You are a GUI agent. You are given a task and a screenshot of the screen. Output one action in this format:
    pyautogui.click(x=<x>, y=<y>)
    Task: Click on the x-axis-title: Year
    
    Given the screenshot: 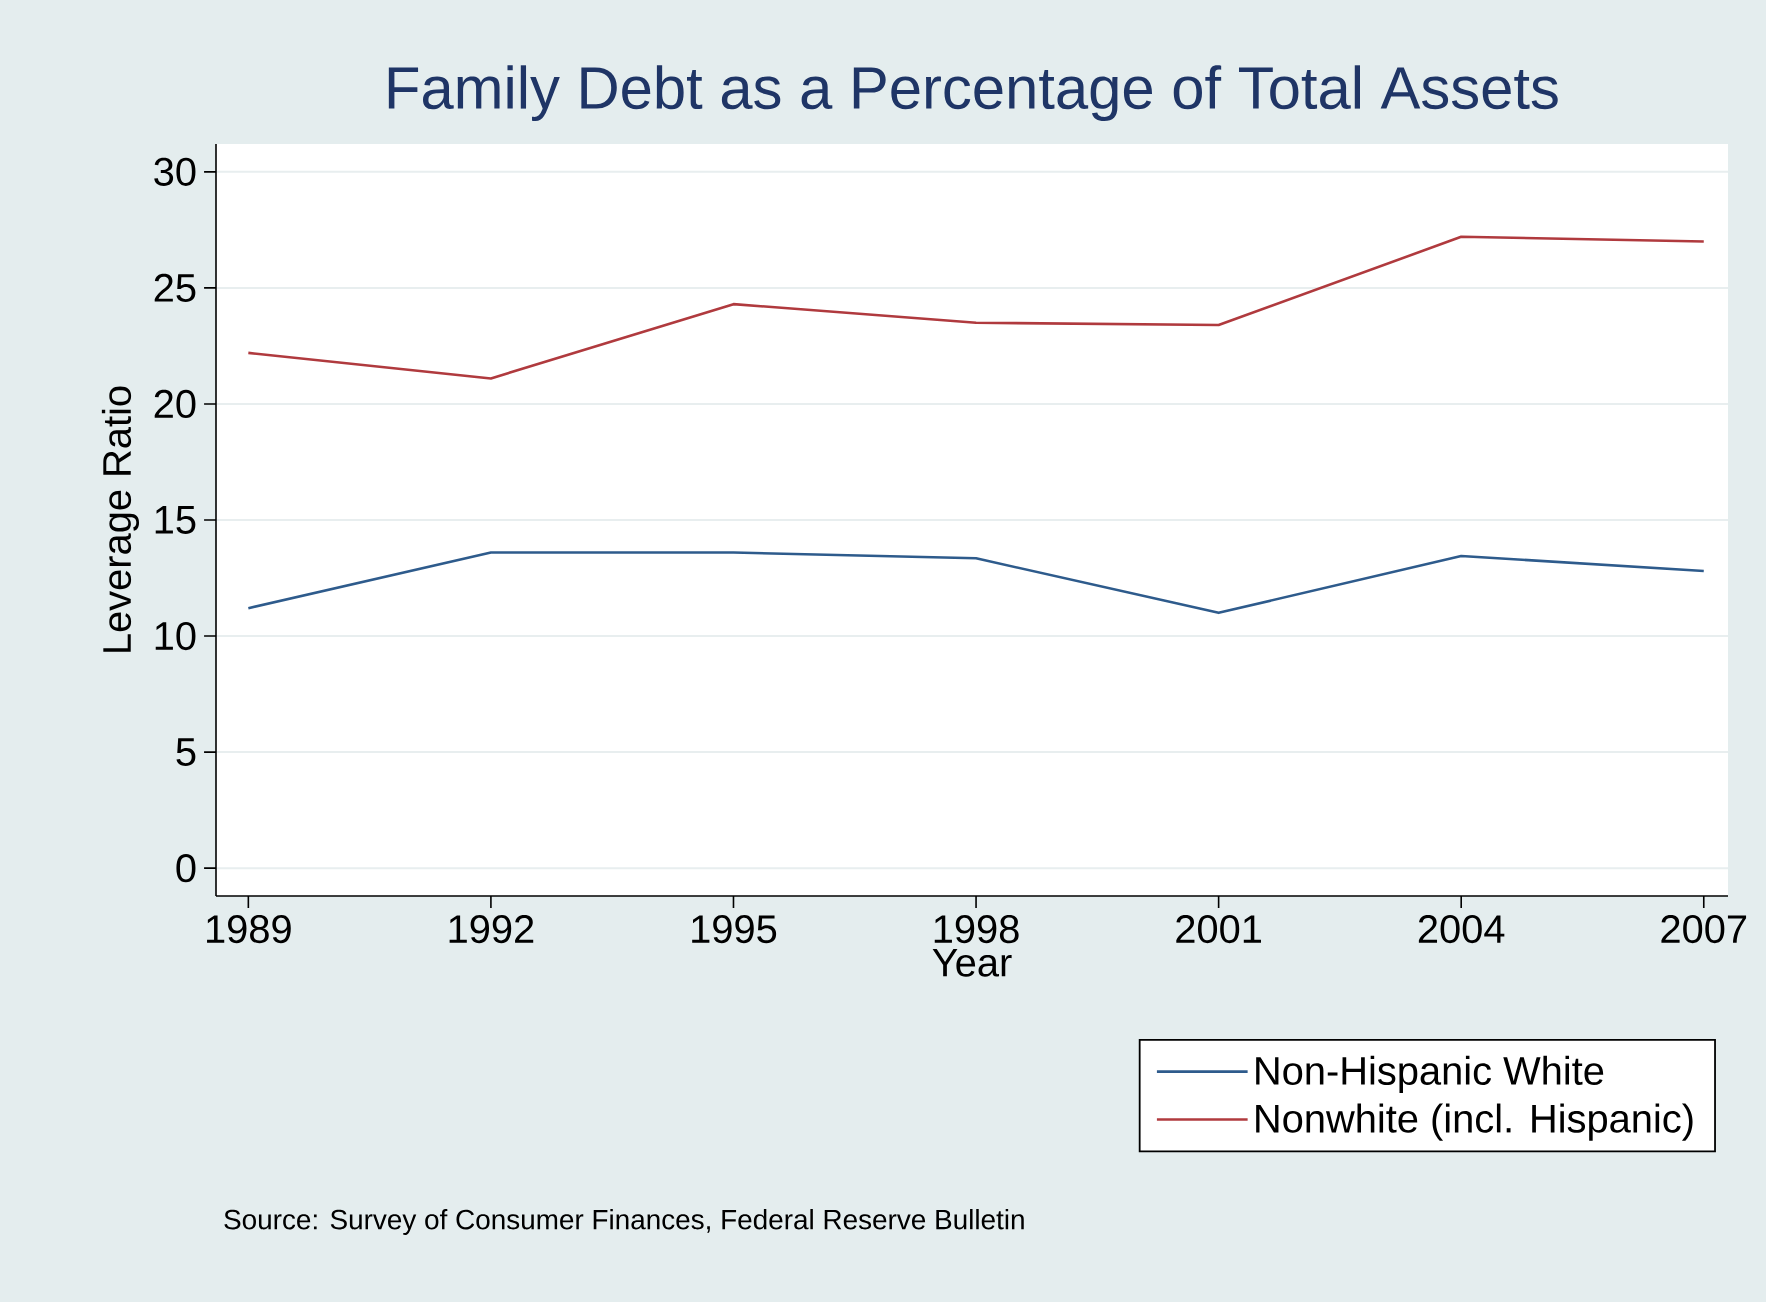 What is the action you would take?
    pyautogui.click(x=972, y=962)
    